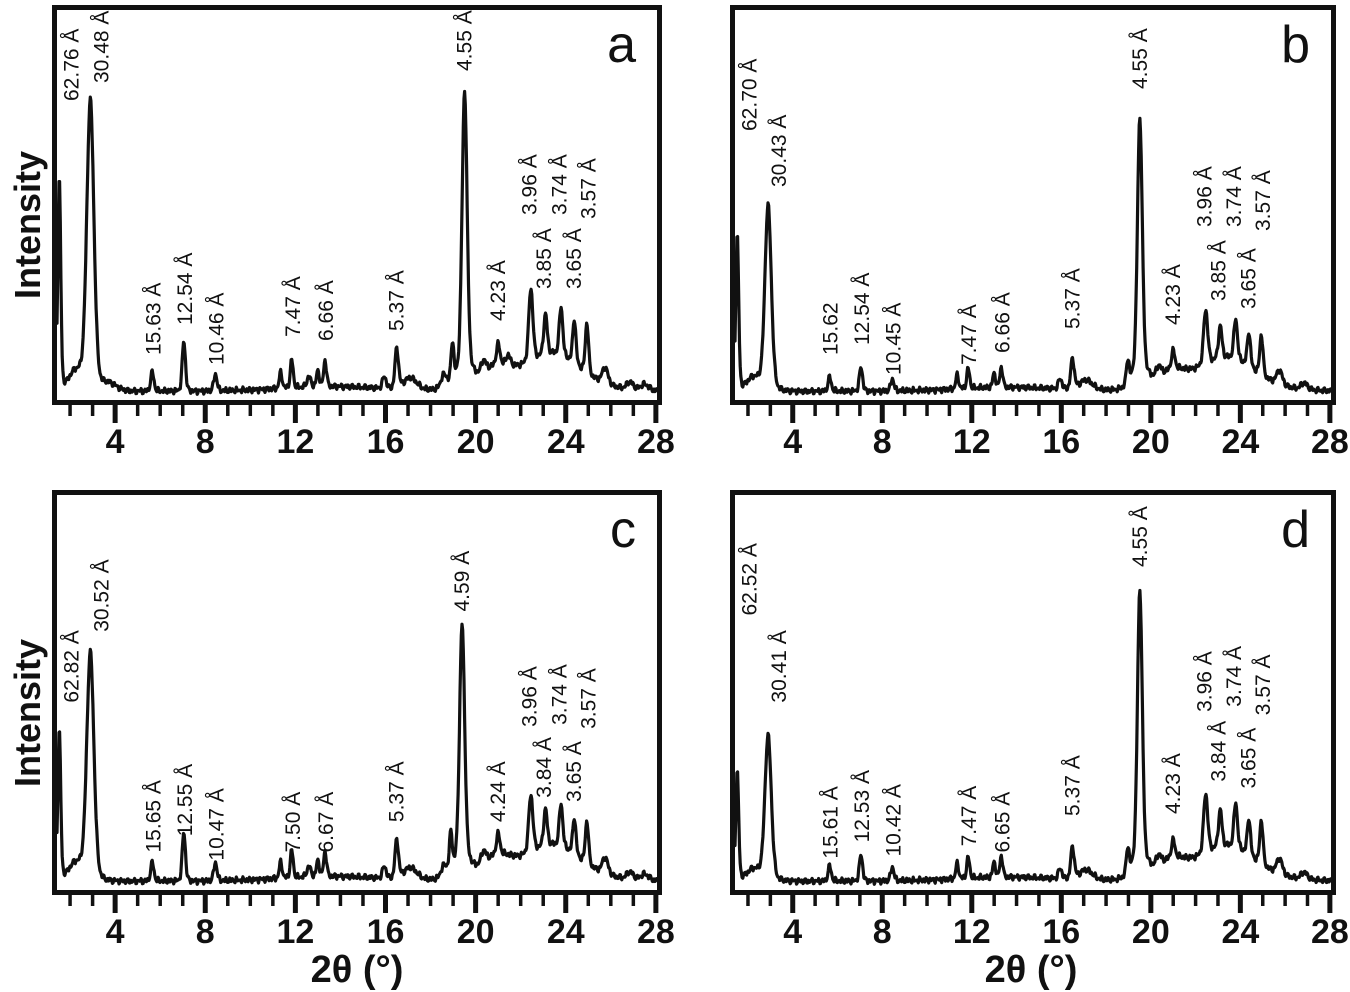  Describe the element at coordinates (72, 65) in the screenshot. I see `peak-label: 62.76 Å` at that location.